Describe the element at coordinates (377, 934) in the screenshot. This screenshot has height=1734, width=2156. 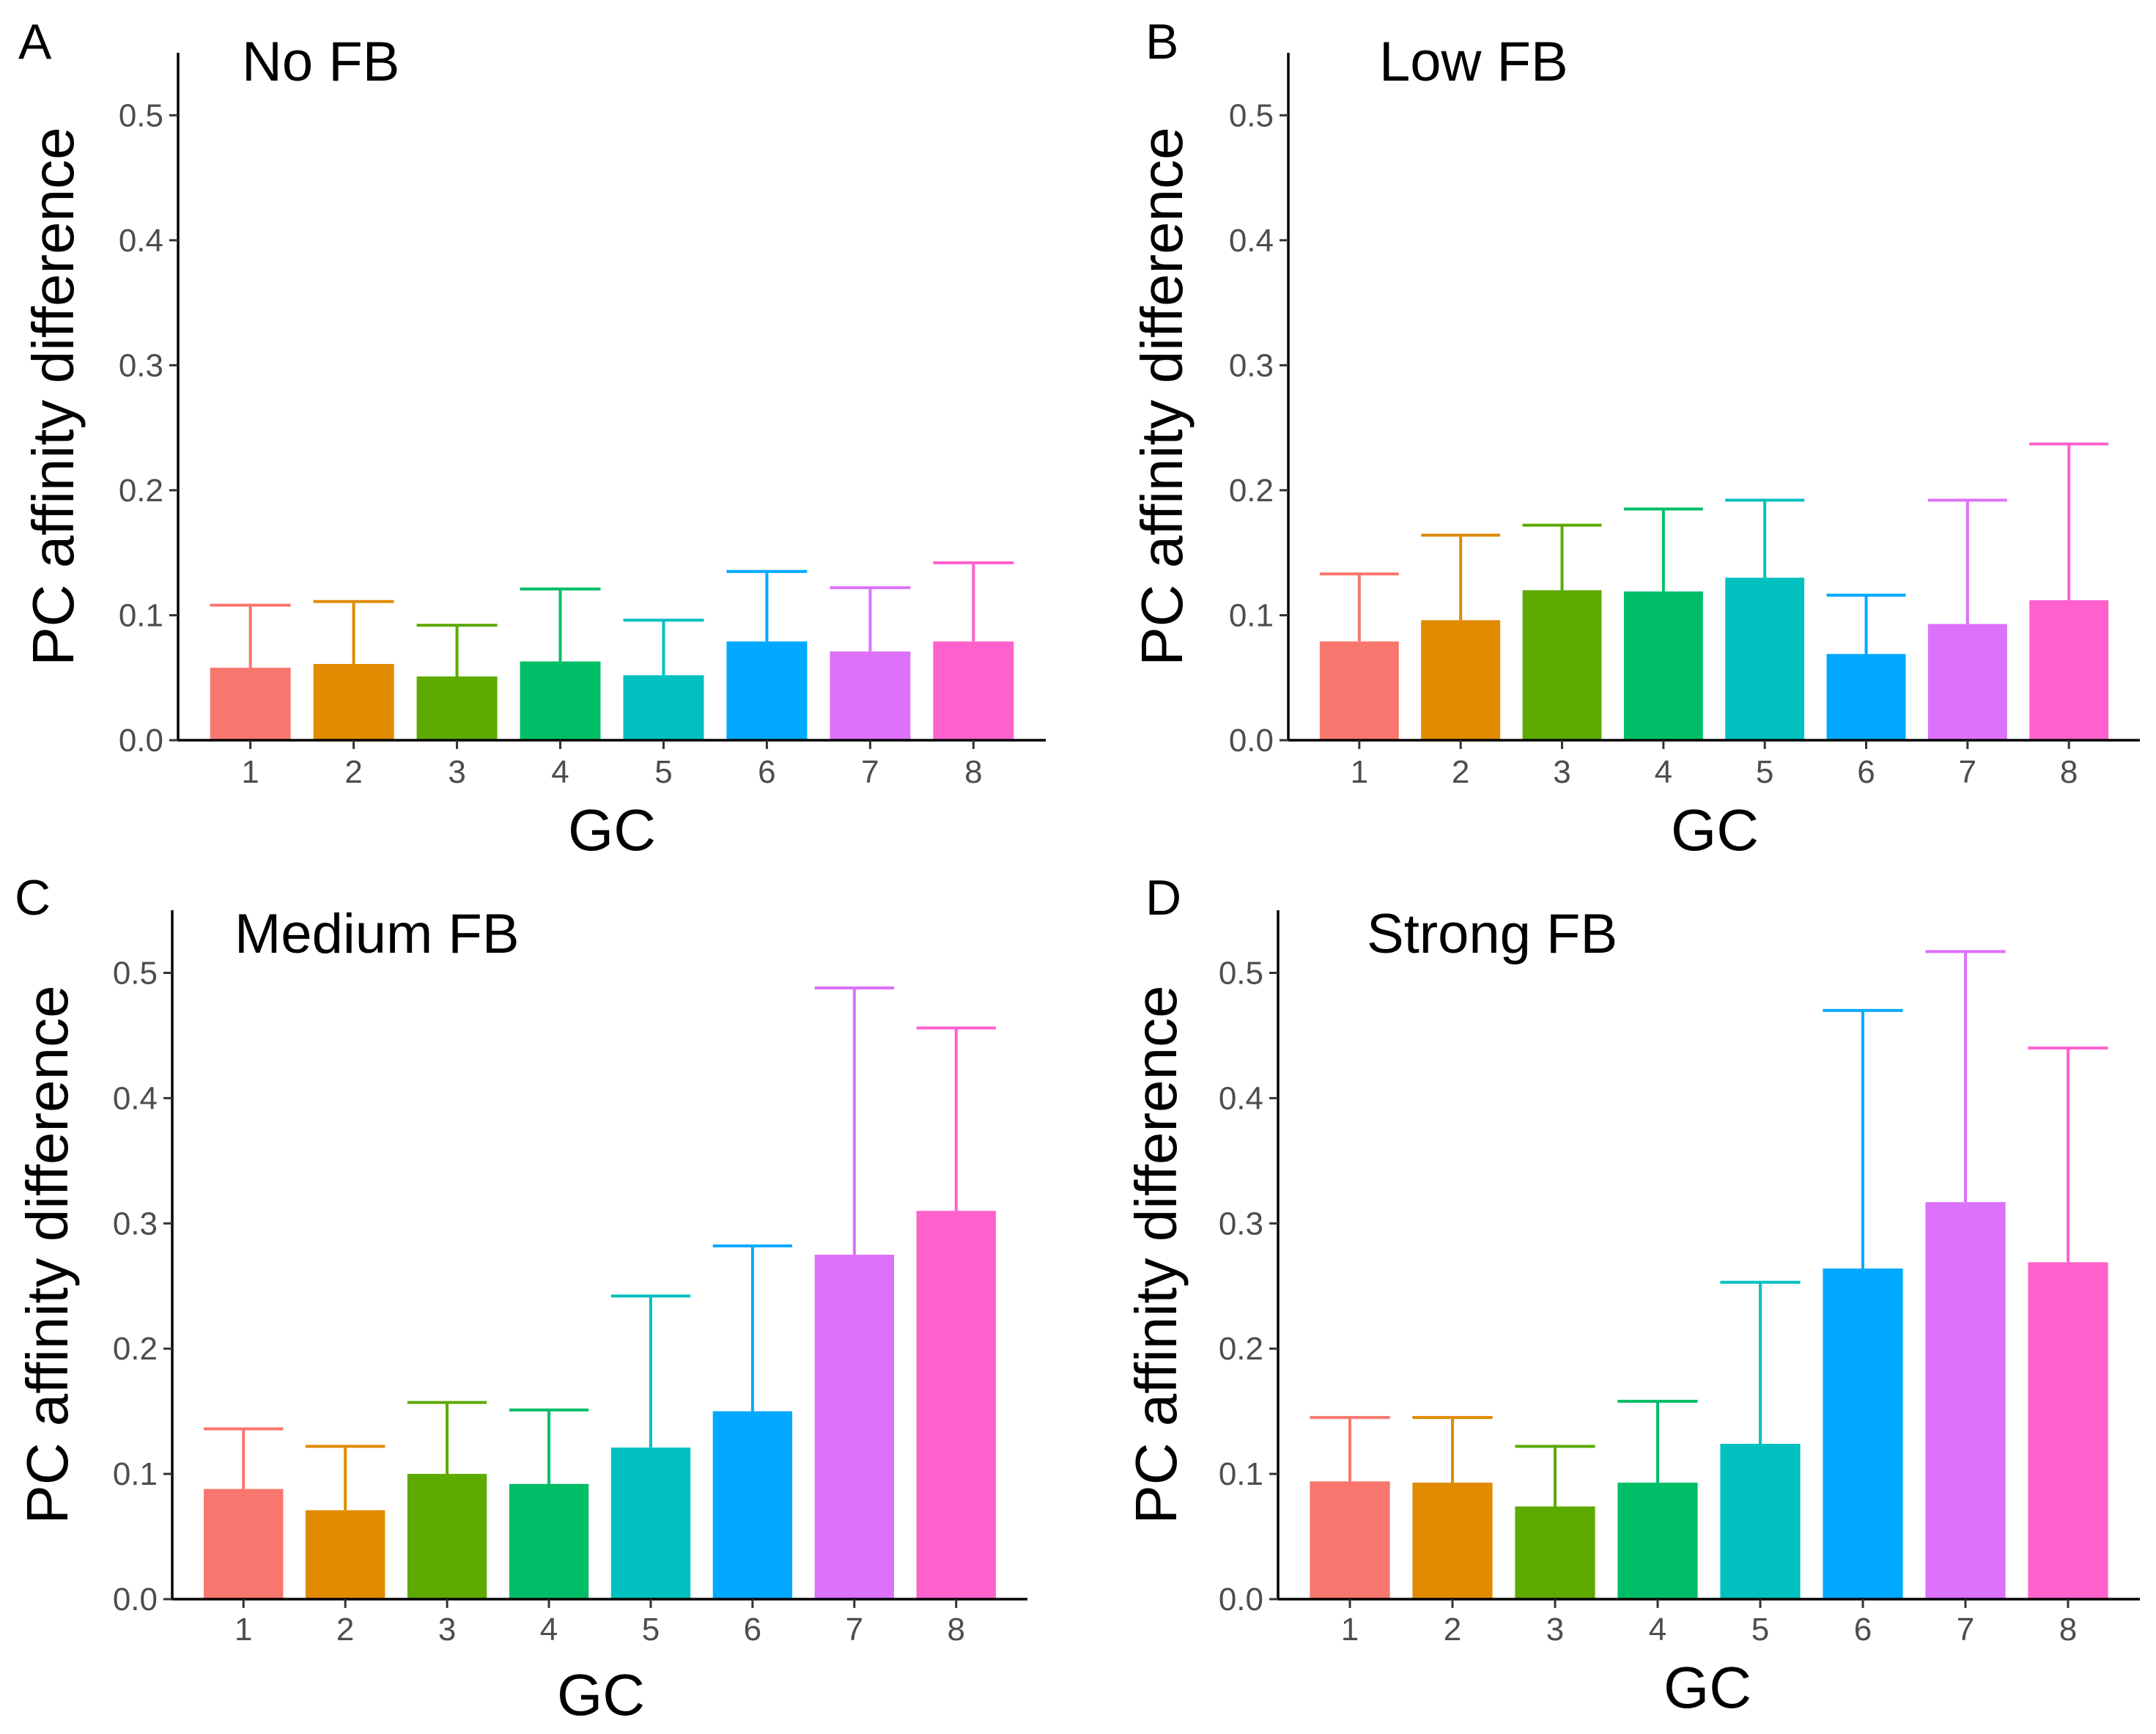
I see `panel-title: Medium FB` at that location.